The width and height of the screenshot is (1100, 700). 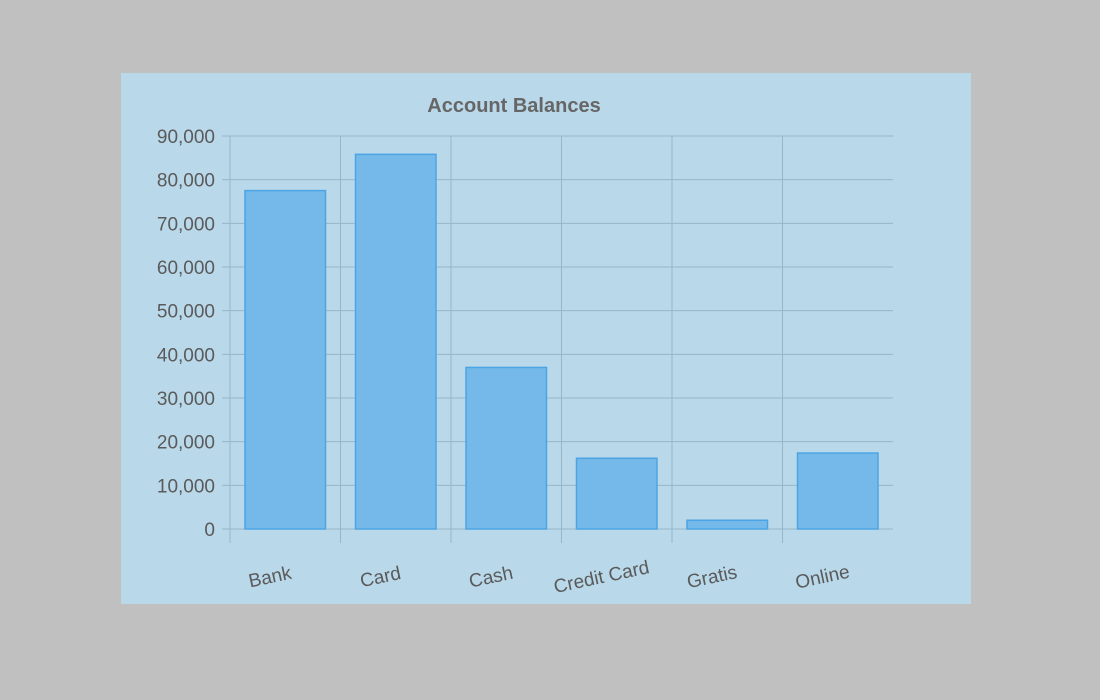 What do you see at coordinates (823, 578) in the screenshot?
I see `x-tick-label: Online` at bounding box center [823, 578].